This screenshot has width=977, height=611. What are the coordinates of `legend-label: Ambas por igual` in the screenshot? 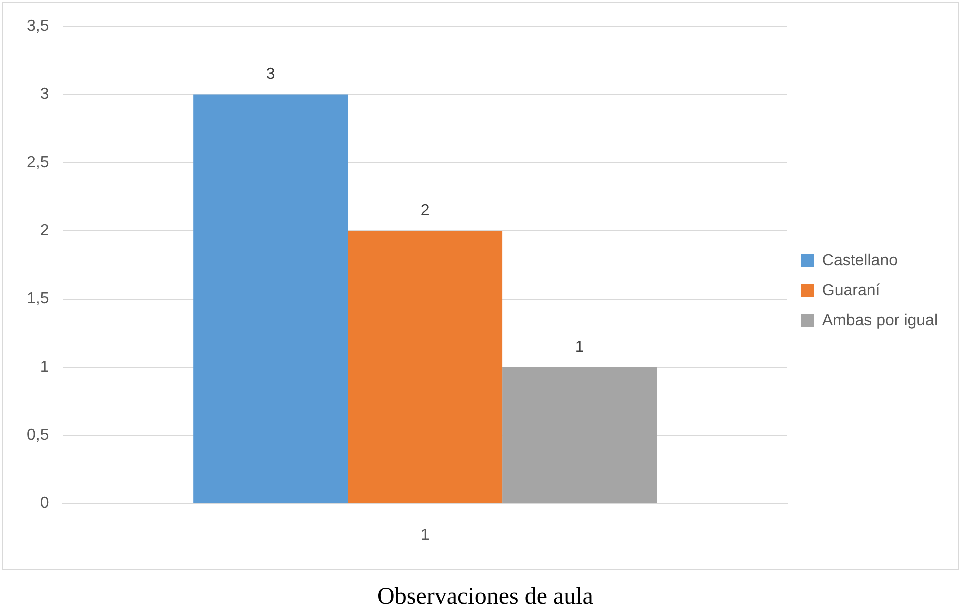 It's located at (880, 321).